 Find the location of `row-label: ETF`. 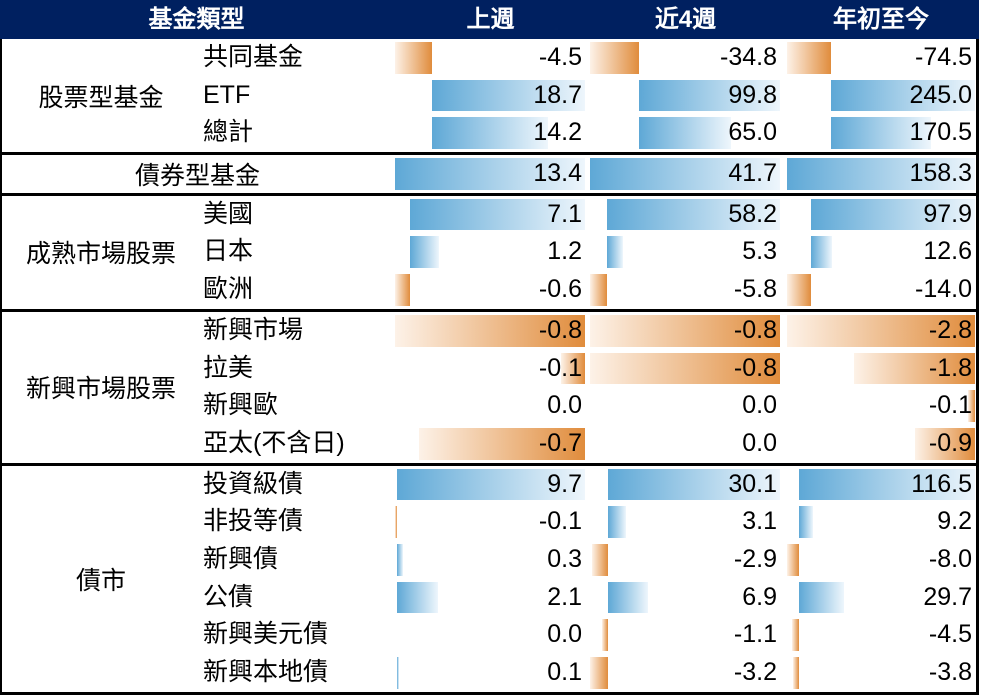

row-label: ETF is located at coordinates (227, 94).